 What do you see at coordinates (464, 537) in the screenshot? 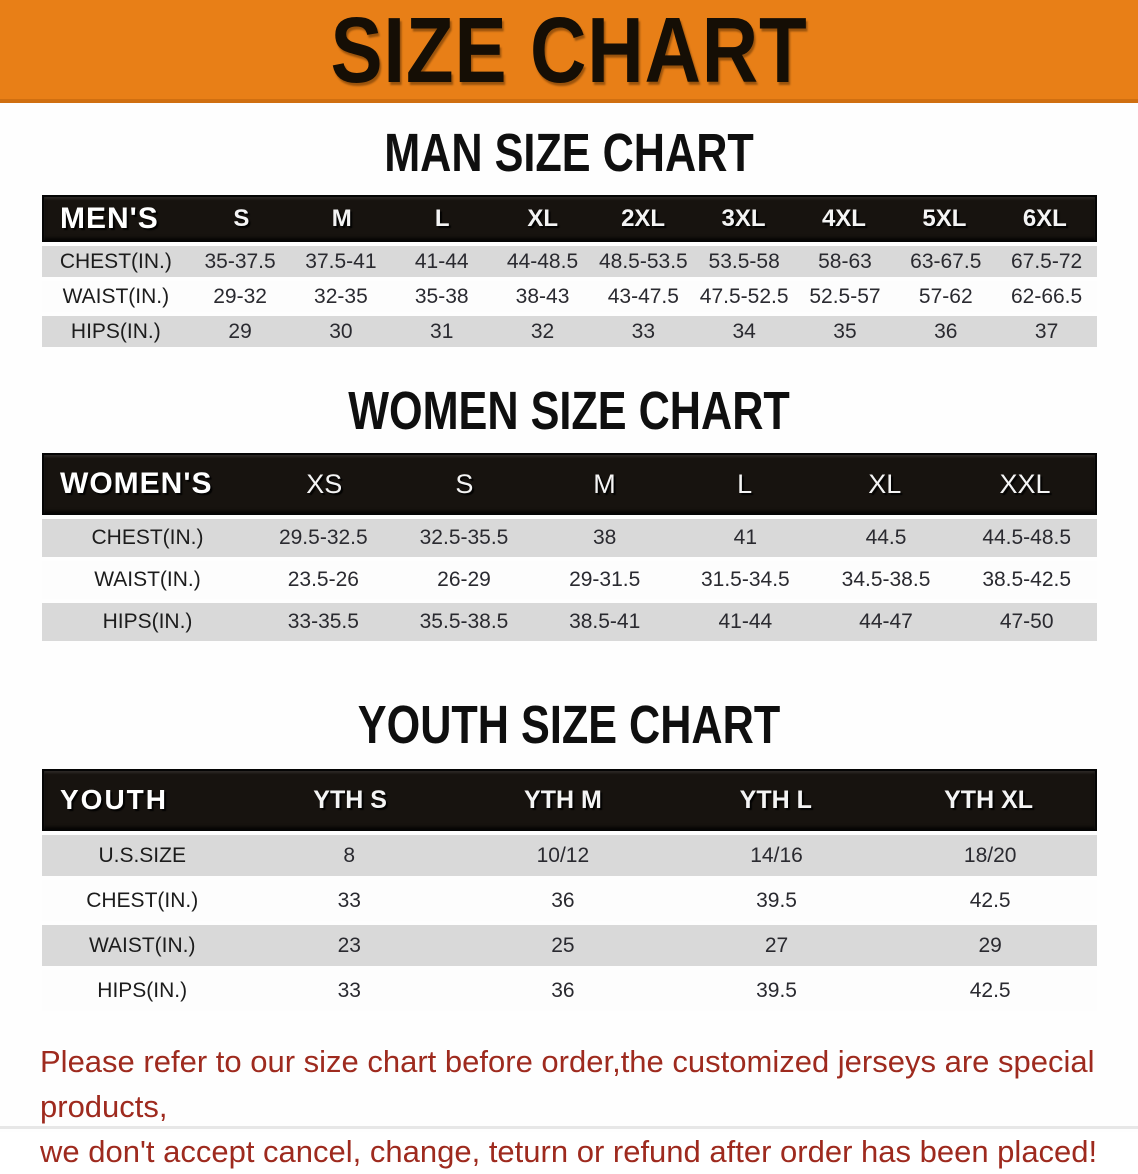
I see `size-value-cell: 32.5-35.5` at bounding box center [464, 537].